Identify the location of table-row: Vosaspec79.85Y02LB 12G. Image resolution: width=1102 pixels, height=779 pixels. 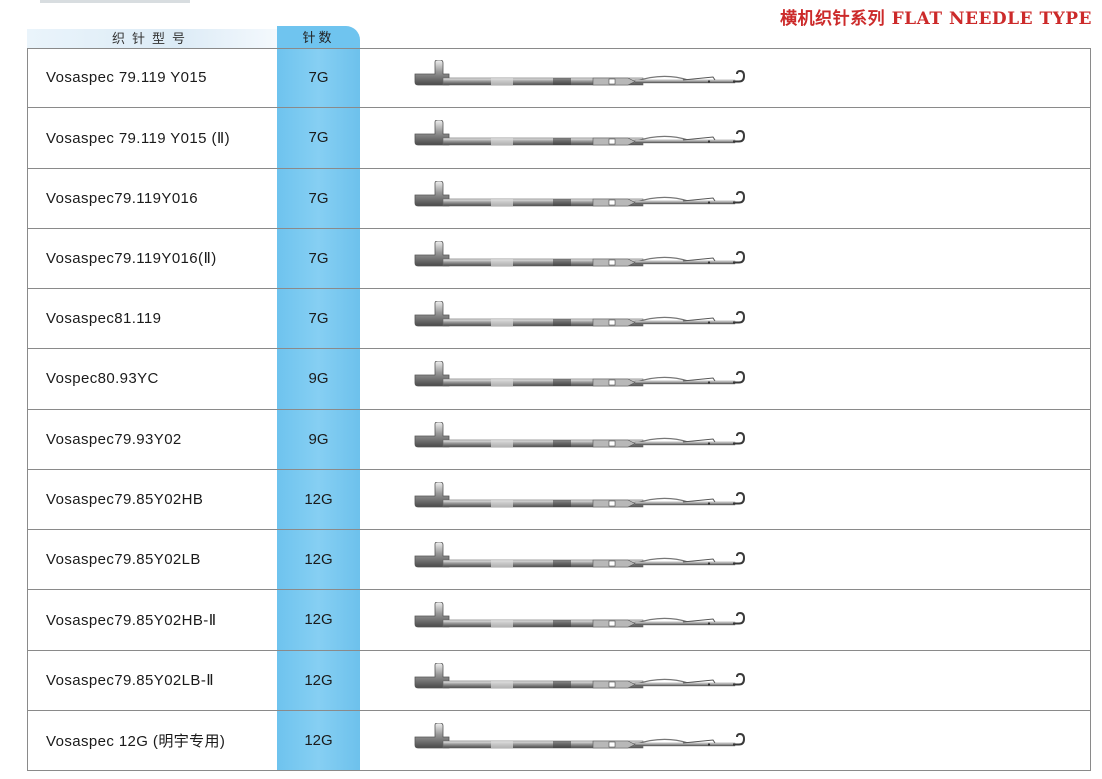
(559, 560).